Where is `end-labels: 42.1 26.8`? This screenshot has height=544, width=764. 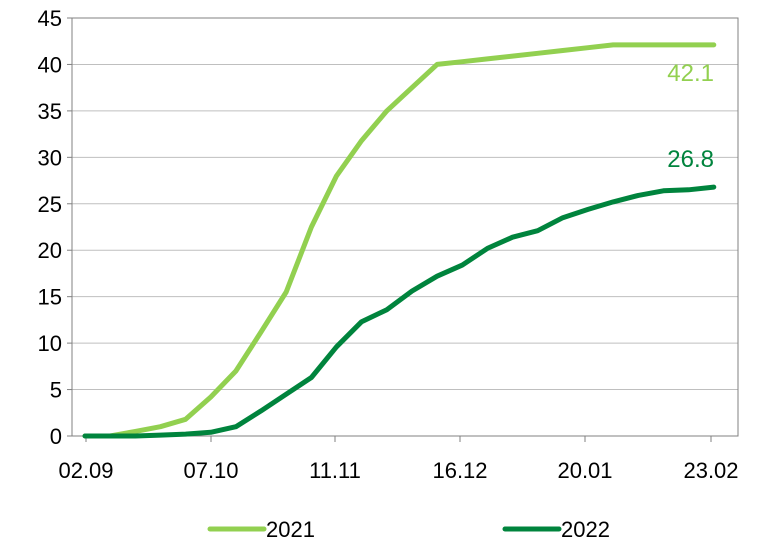 end-labels: 42.1 26.8 is located at coordinates (690, 116).